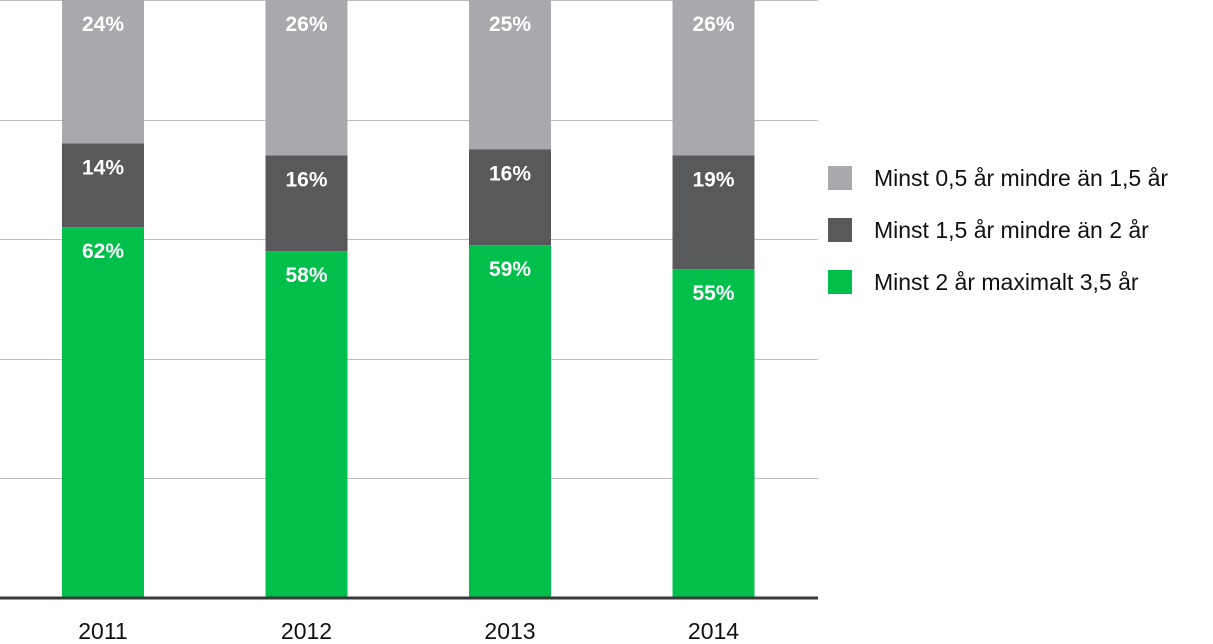 Image resolution: width=1213 pixels, height=644 pixels. Describe the element at coordinates (1006, 281) in the screenshot. I see `legend-label: Minst 2 år maximalt 3,5 år` at that location.